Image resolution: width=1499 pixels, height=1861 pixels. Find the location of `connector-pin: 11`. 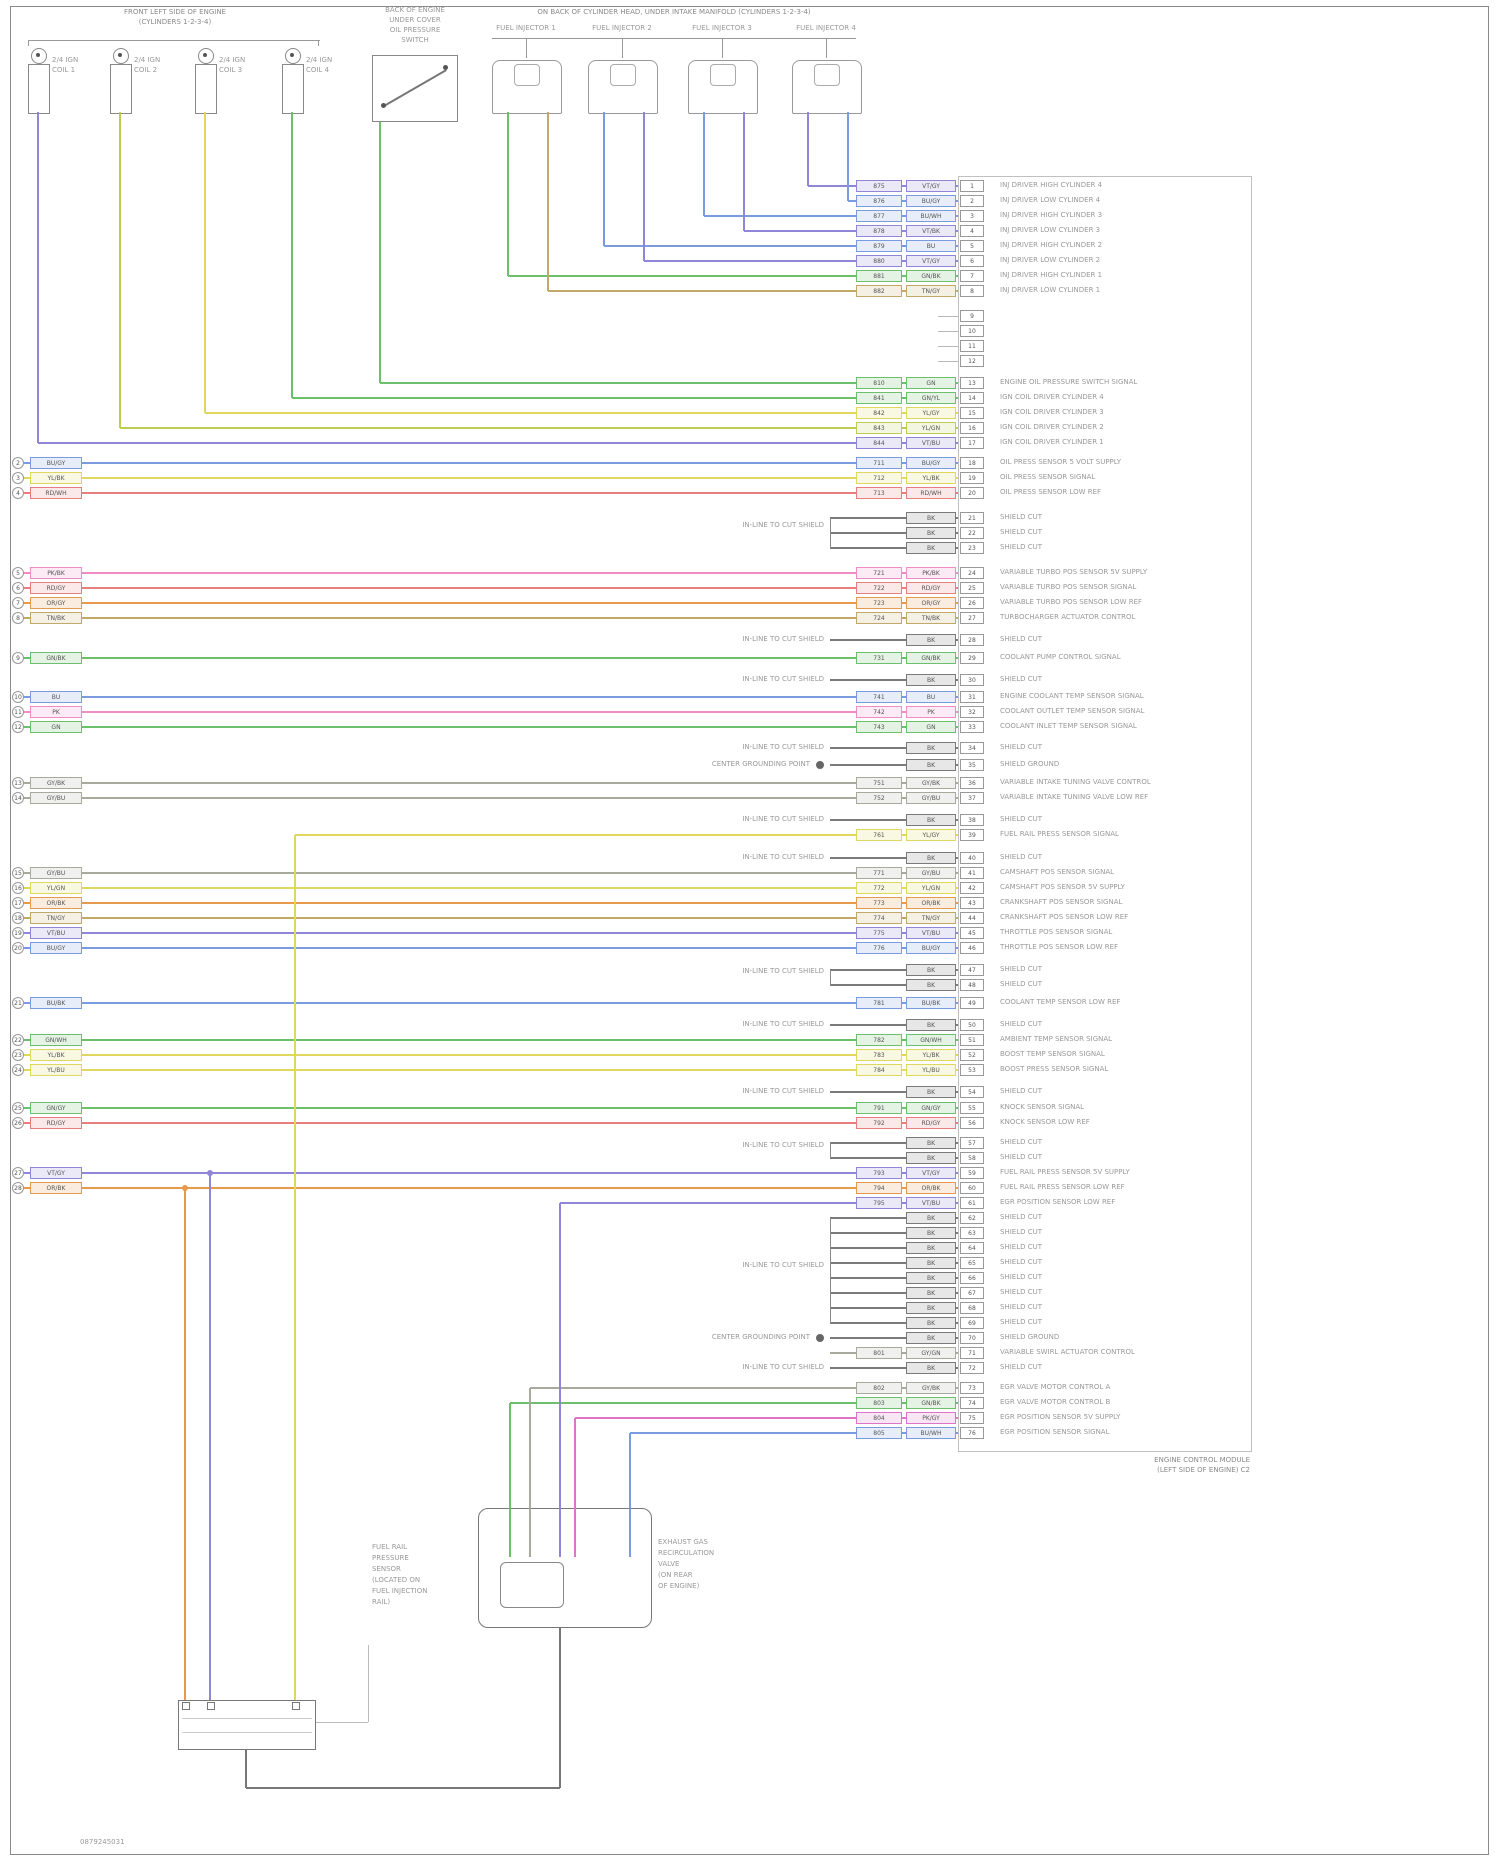

connector-pin: 11 is located at coordinates (972, 346).